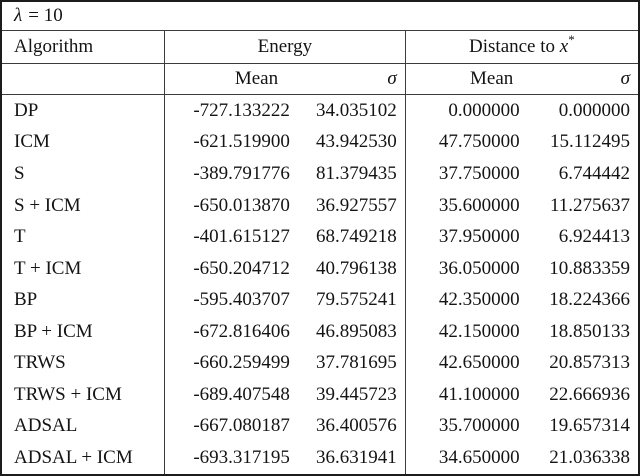  What do you see at coordinates (589, 394) in the screenshot?
I see `distance-sigma-cell: 22.666936` at bounding box center [589, 394].